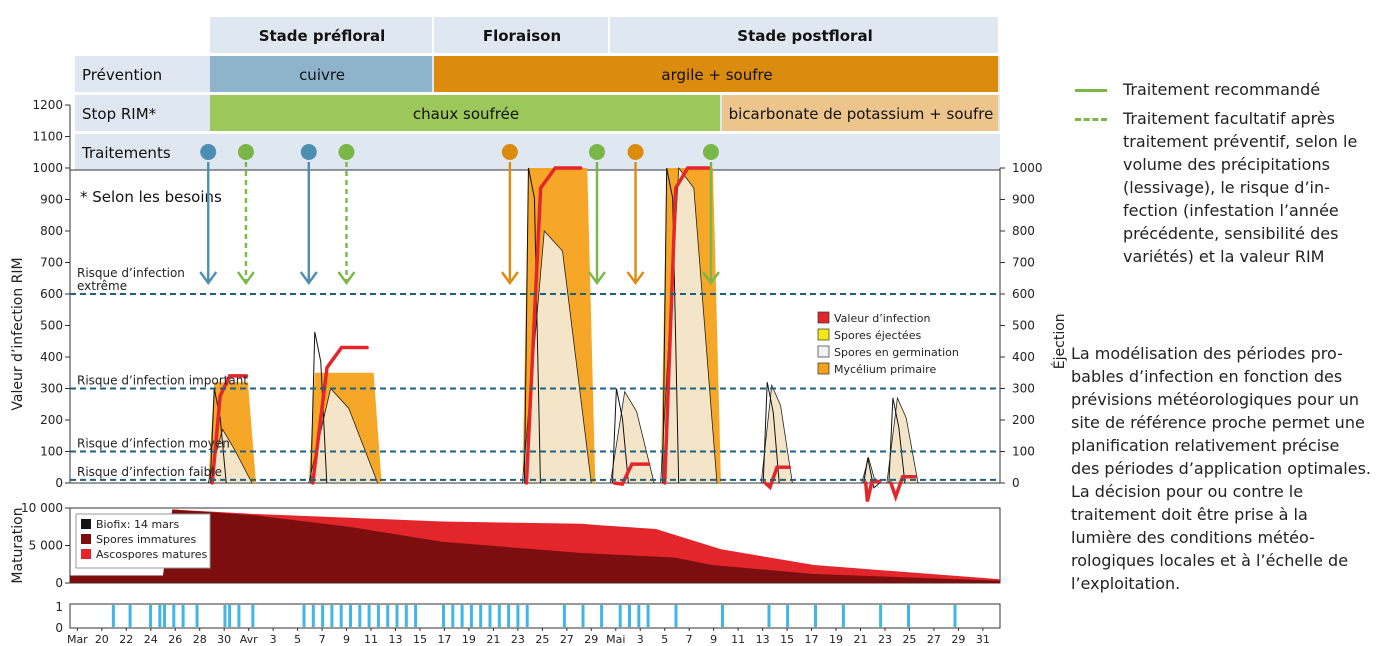 The height and width of the screenshot is (646, 1383). What do you see at coordinates (1023, 294) in the screenshot?
I see `right-tick-label: 600` at bounding box center [1023, 294].